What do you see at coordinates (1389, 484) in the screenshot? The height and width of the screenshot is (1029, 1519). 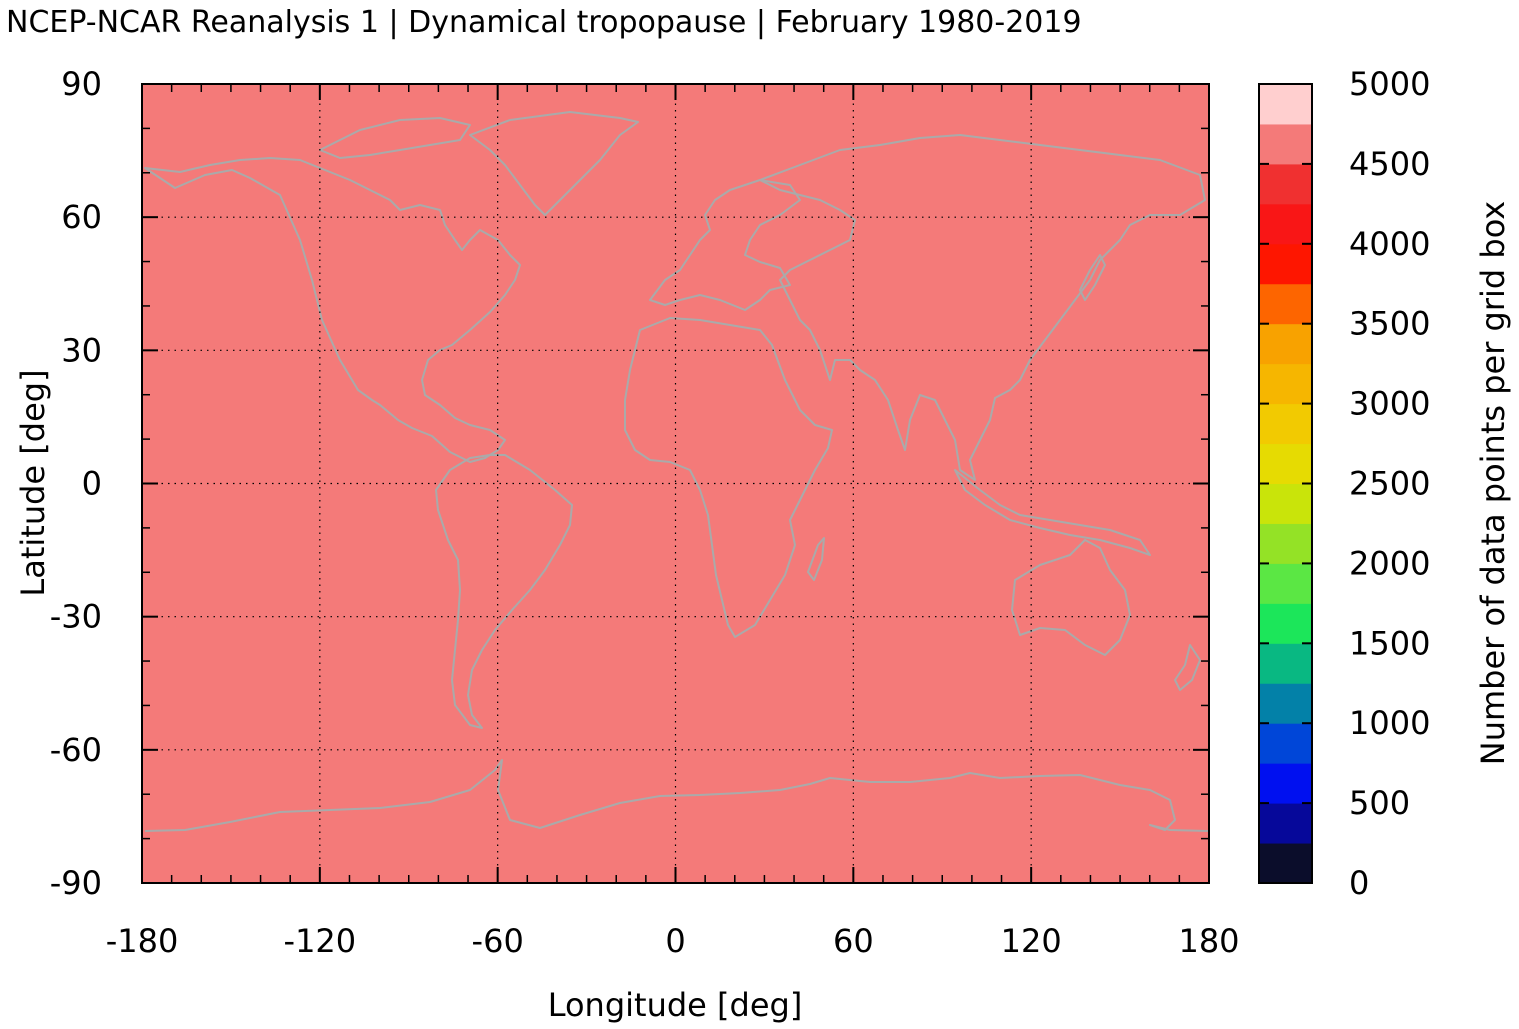 I see `colorbar-tick-label: 2500` at bounding box center [1389, 484].